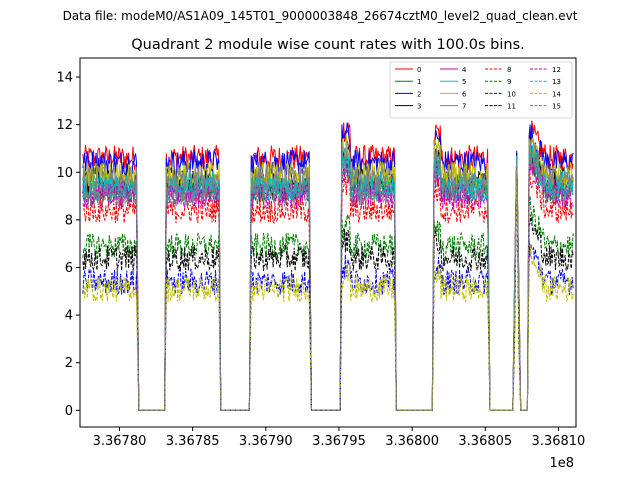 Image resolution: width=640 pixels, height=480 pixels. I want to click on legend-label: 9, so click(509, 82).